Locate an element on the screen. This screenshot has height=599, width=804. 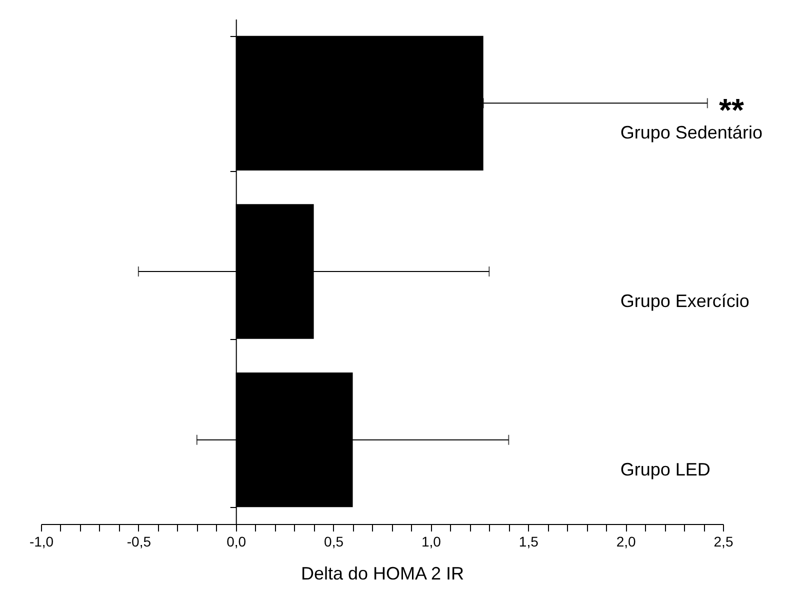
x-tick-label: 0,5 is located at coordinates (334, 542).